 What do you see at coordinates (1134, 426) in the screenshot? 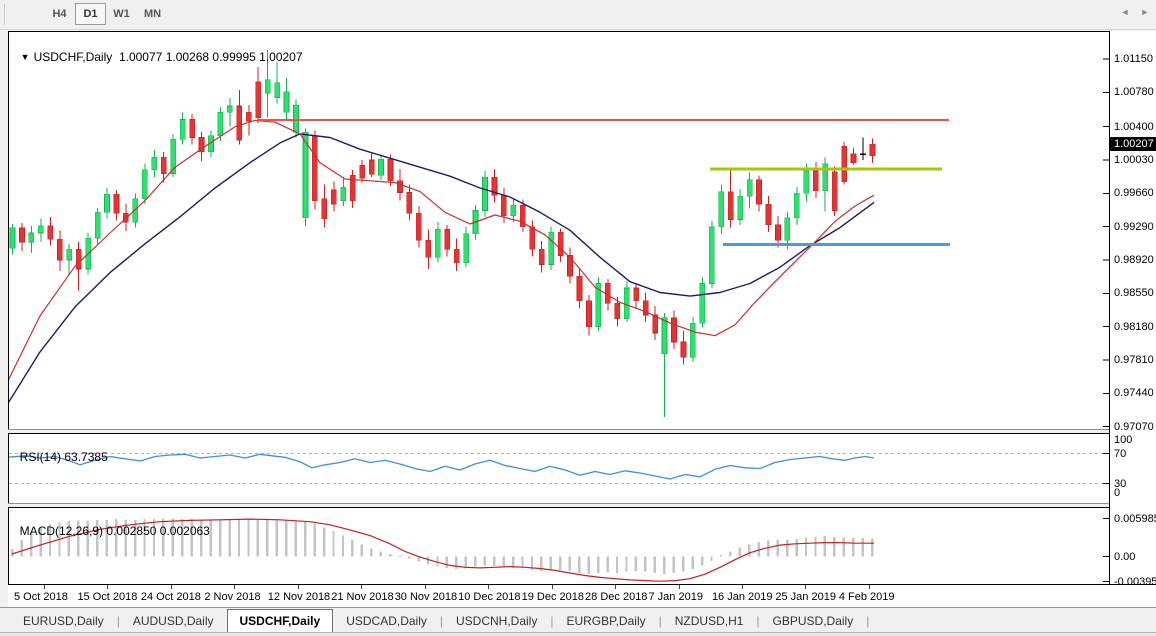
I see `price-axis-label: 0.97070` at bounding box center [1134, 426].